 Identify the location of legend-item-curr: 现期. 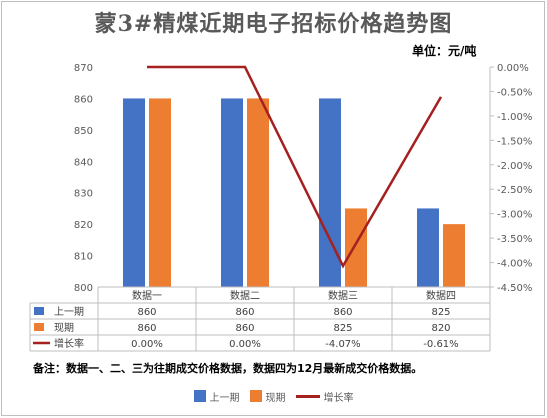
(267, 396).